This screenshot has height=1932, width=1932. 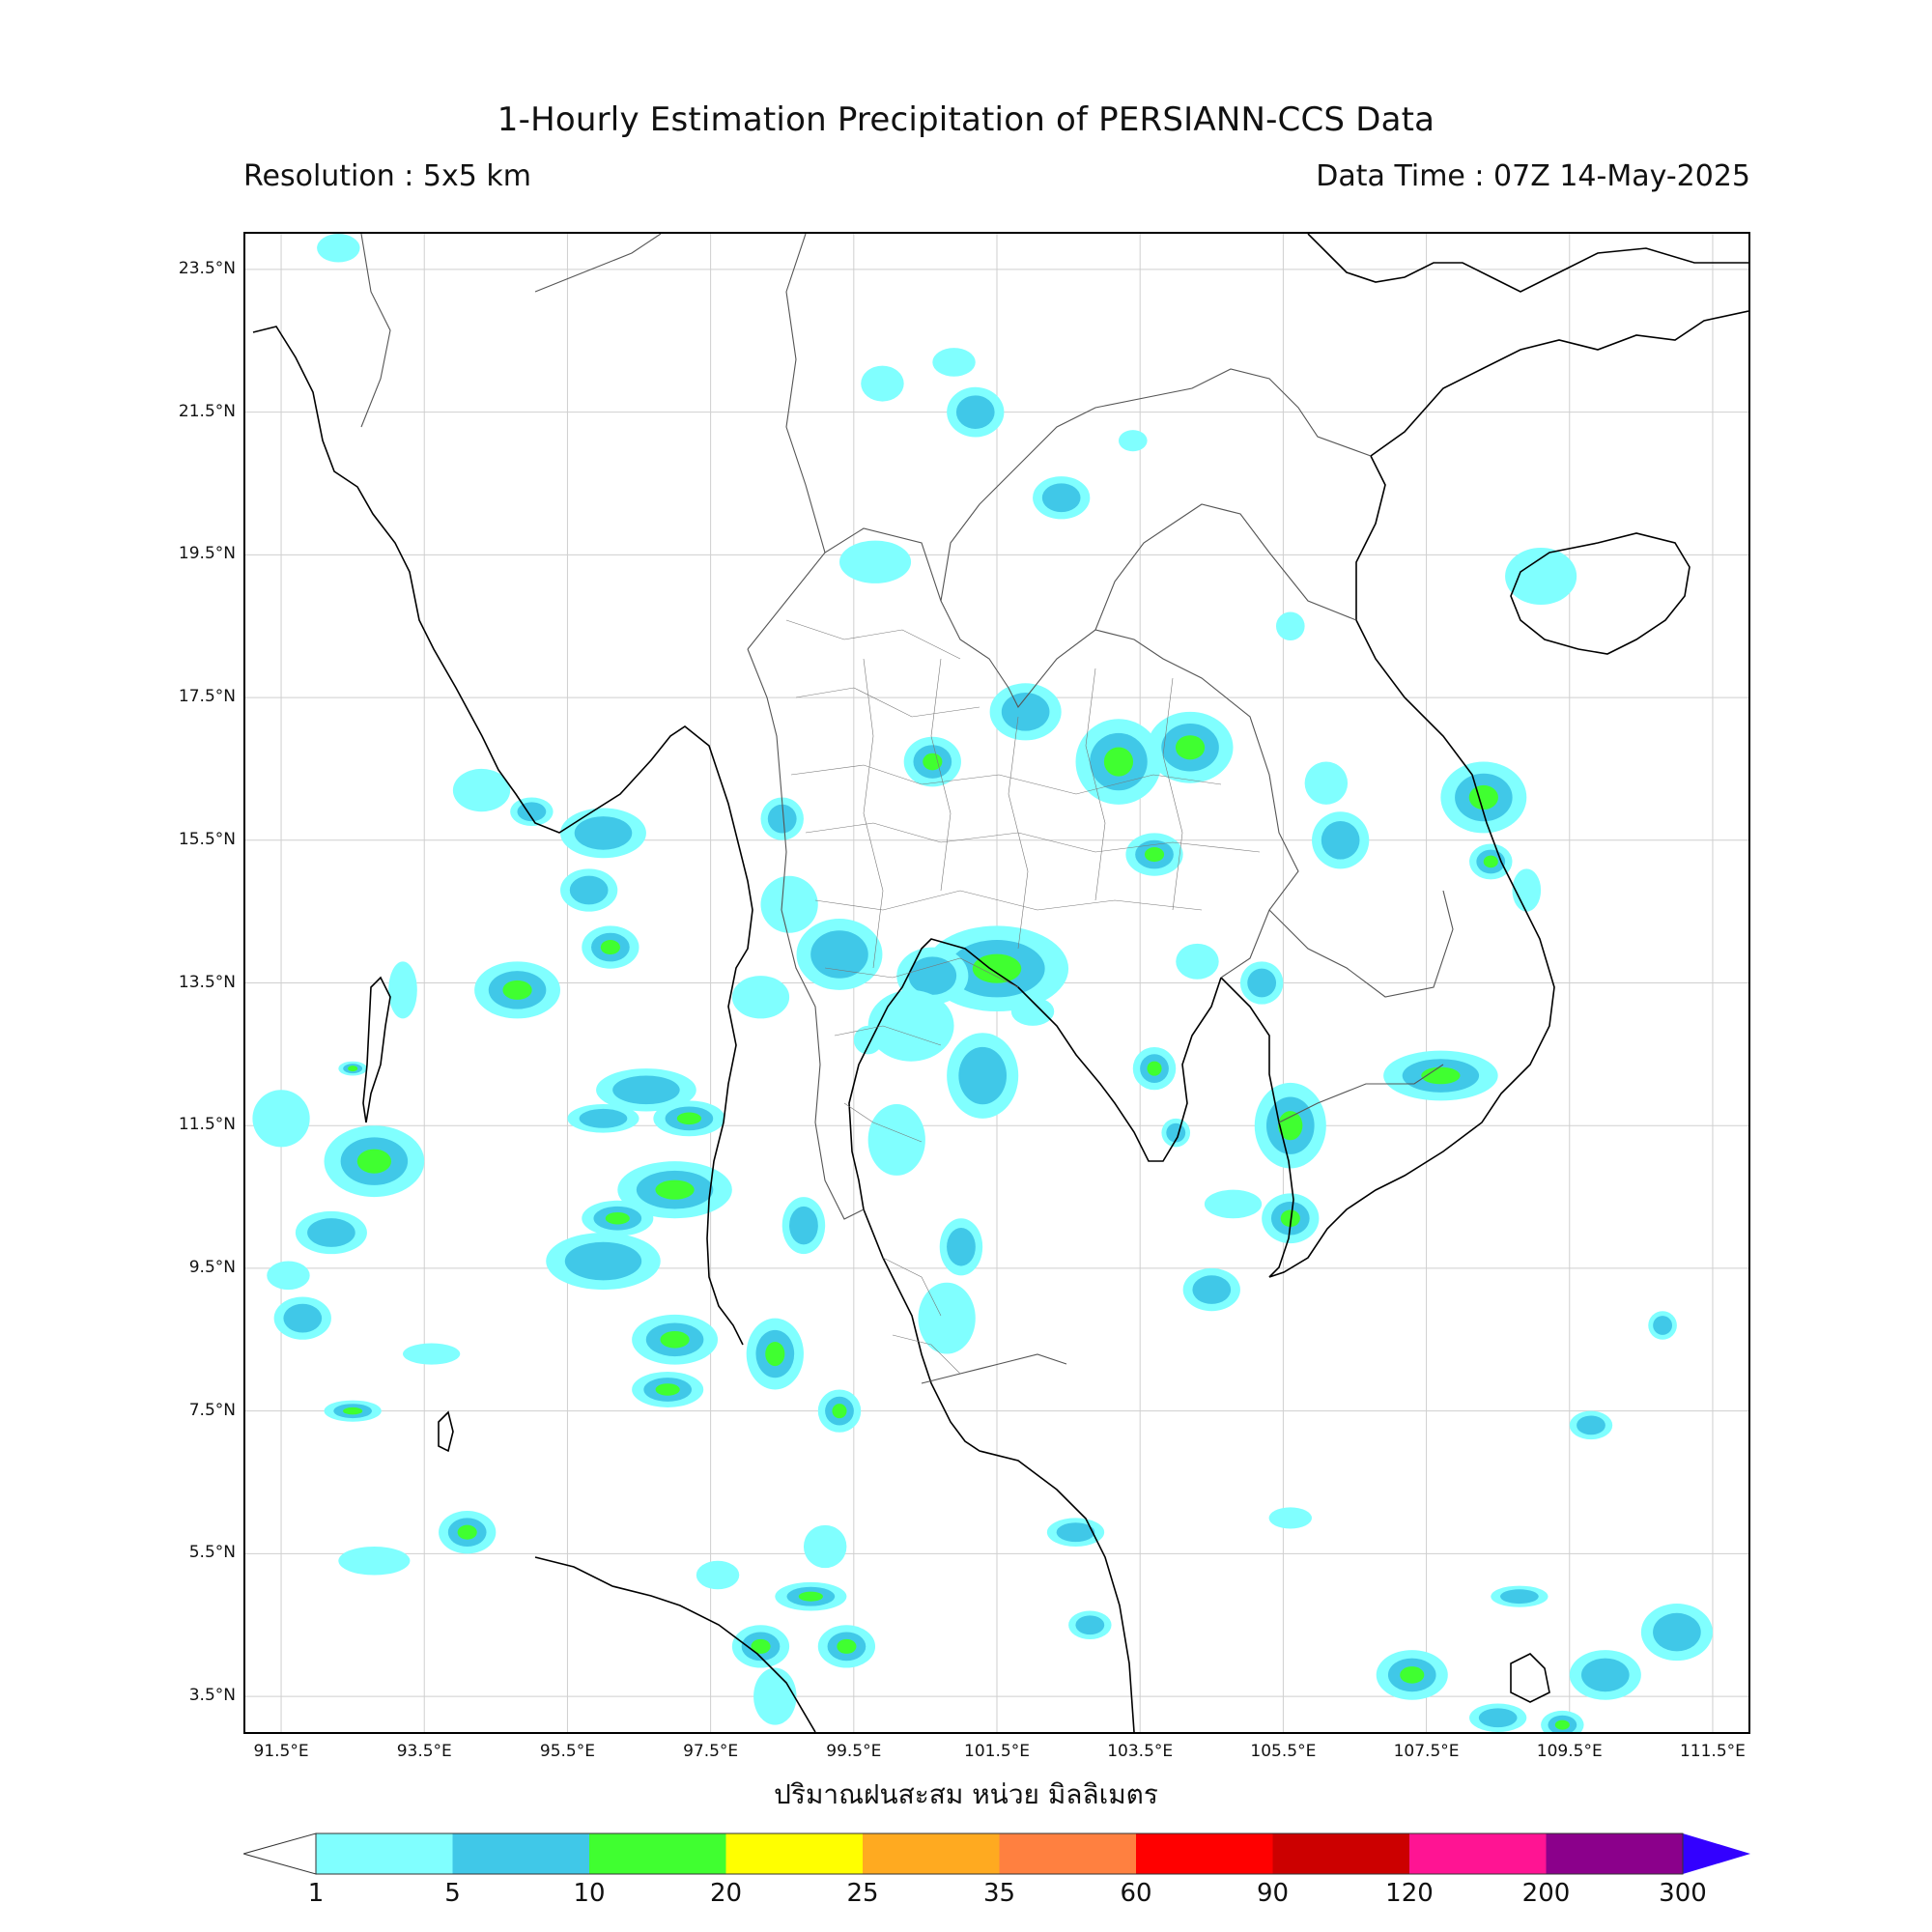 I want to click on border-laos-china, so click(x=1156, y=485).